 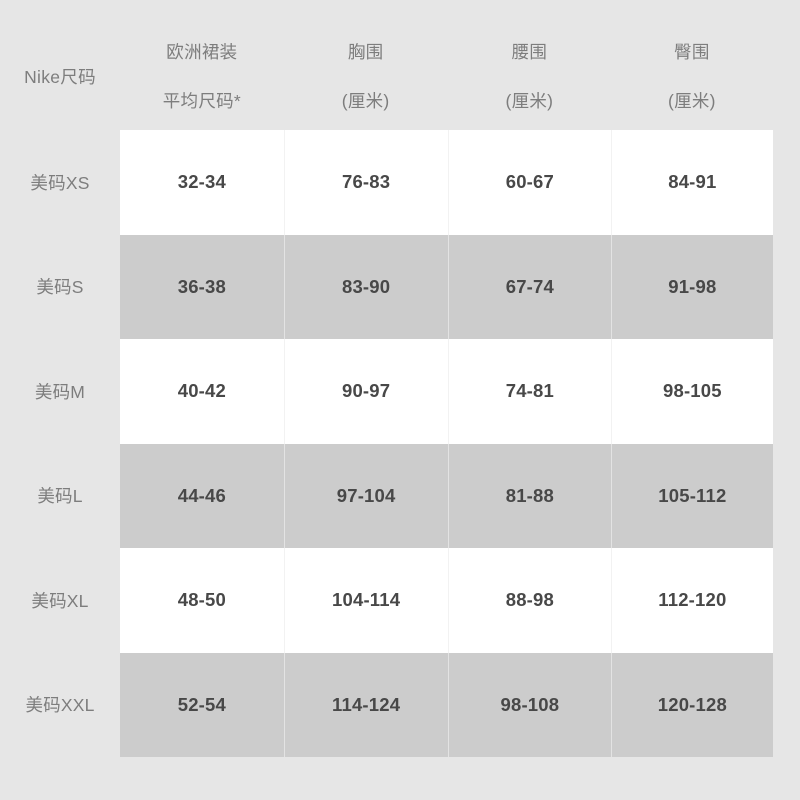 What do you see at coordinates (692, 286) in the screenshot?
I see `cell-hip: 91-98` at bounding box center [692, 286].